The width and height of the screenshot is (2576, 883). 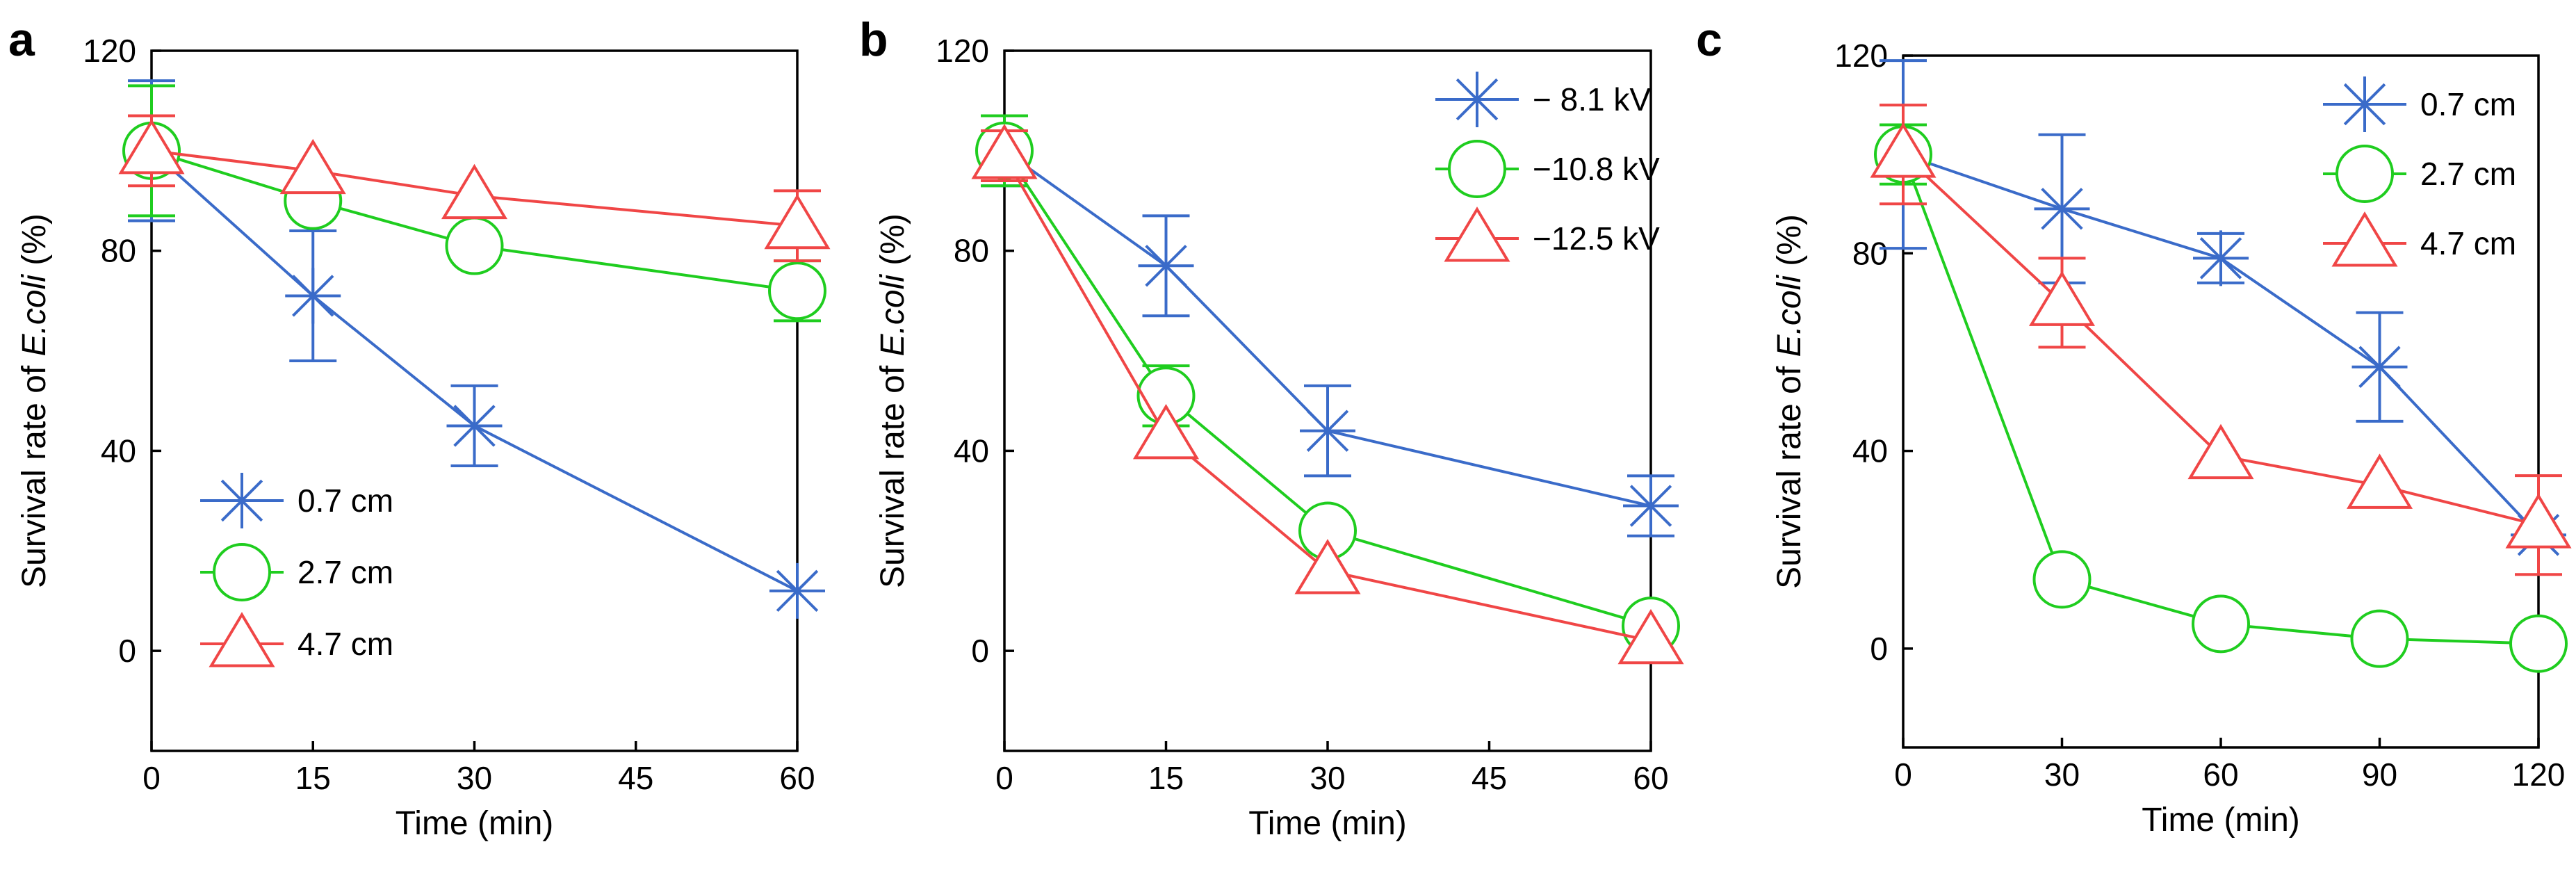 I want to click on x-tick-label: 120, so click(x=2539, y=774).